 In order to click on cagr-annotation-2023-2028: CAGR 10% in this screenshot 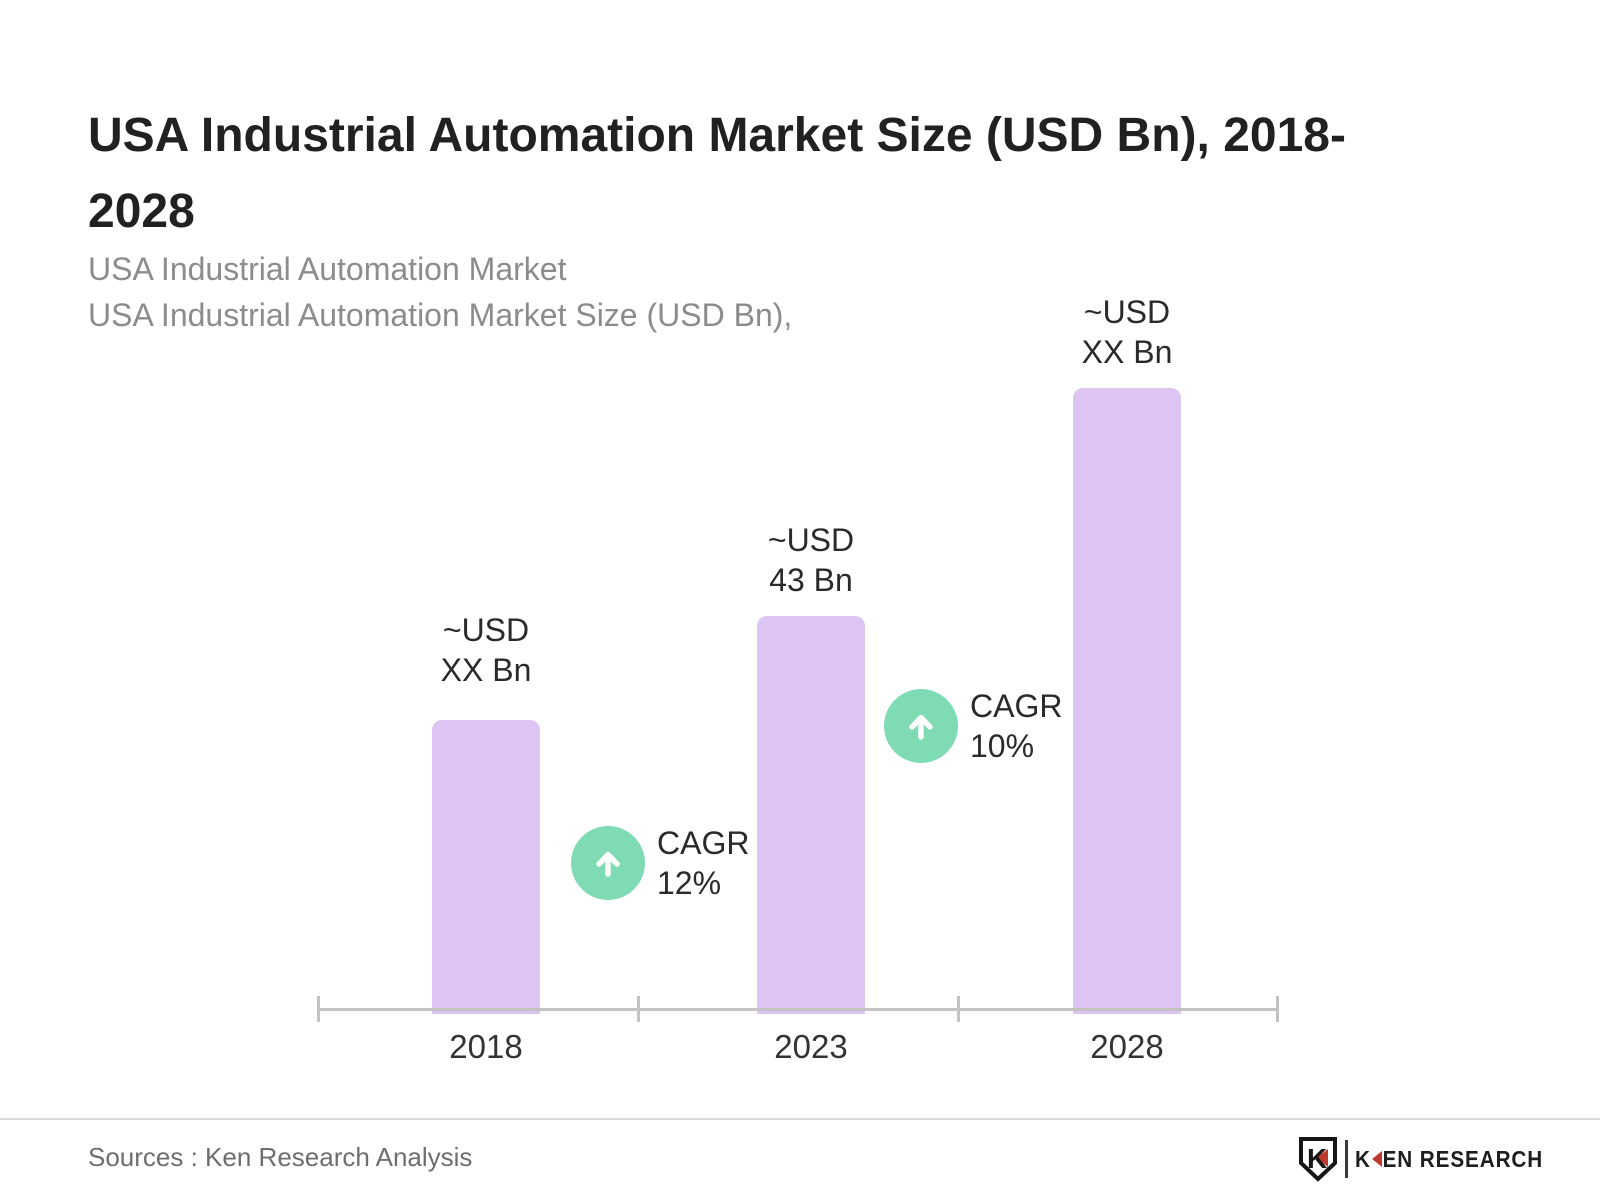, I will do `click(973, 726)`.